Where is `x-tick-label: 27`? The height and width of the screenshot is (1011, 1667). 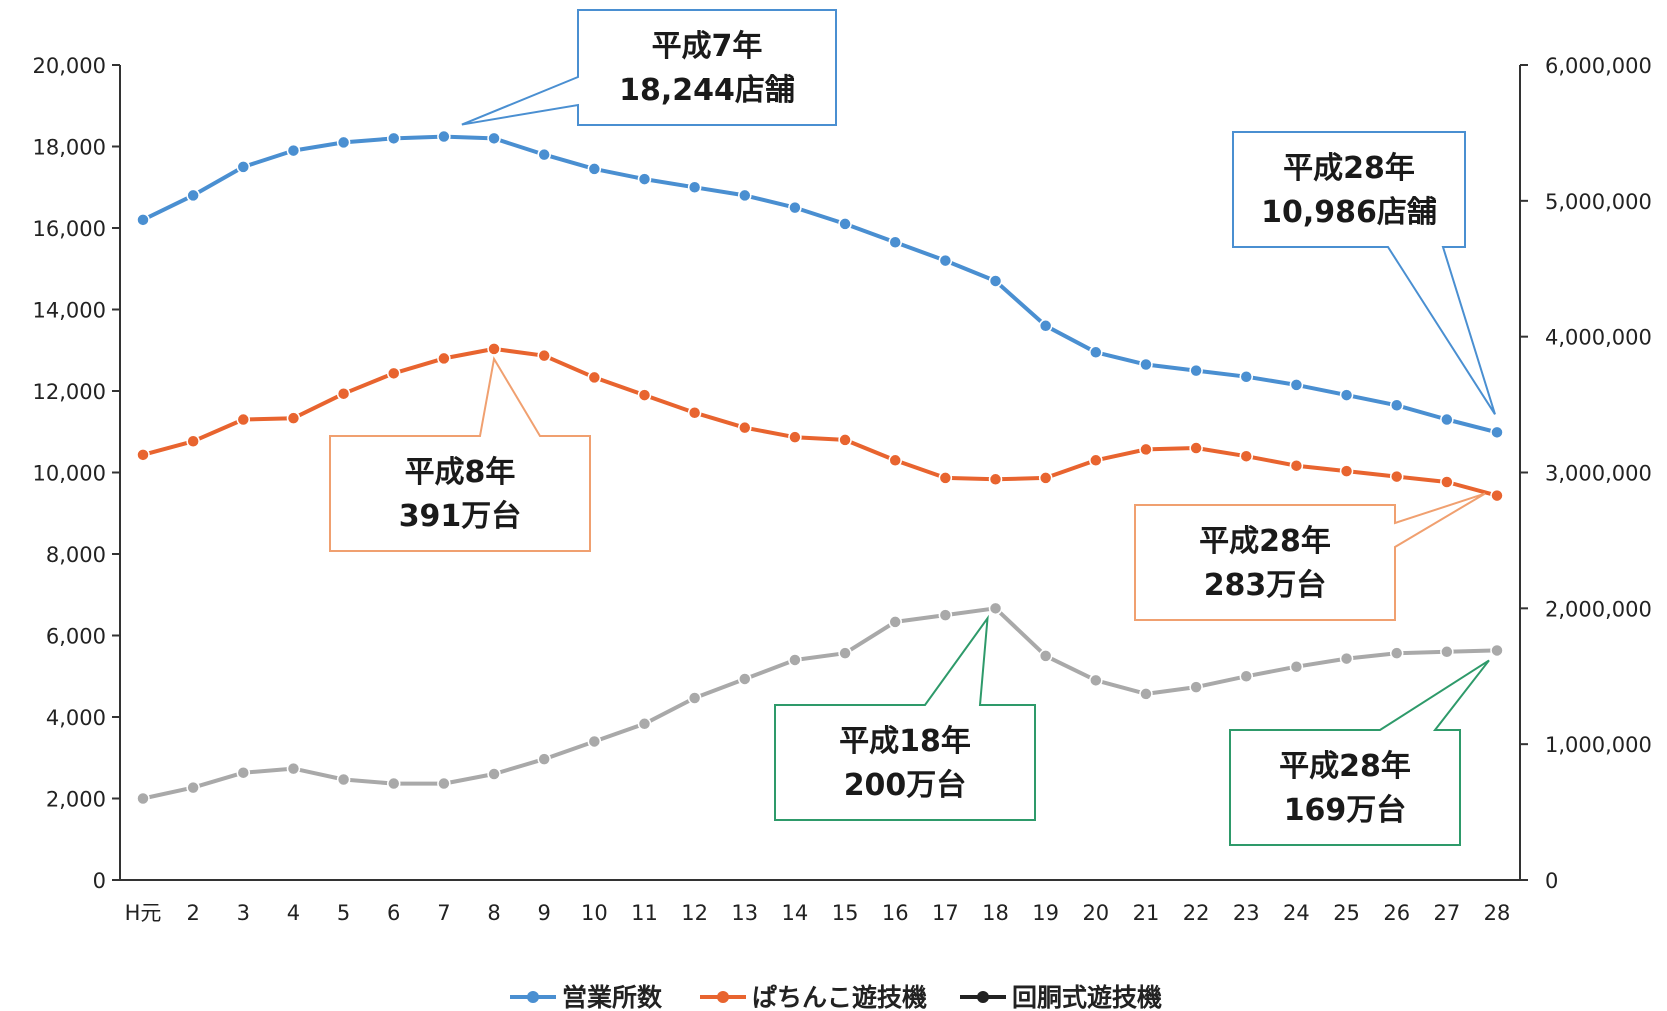
x-tick-label: 27 is located at coordinates (1446, 913).